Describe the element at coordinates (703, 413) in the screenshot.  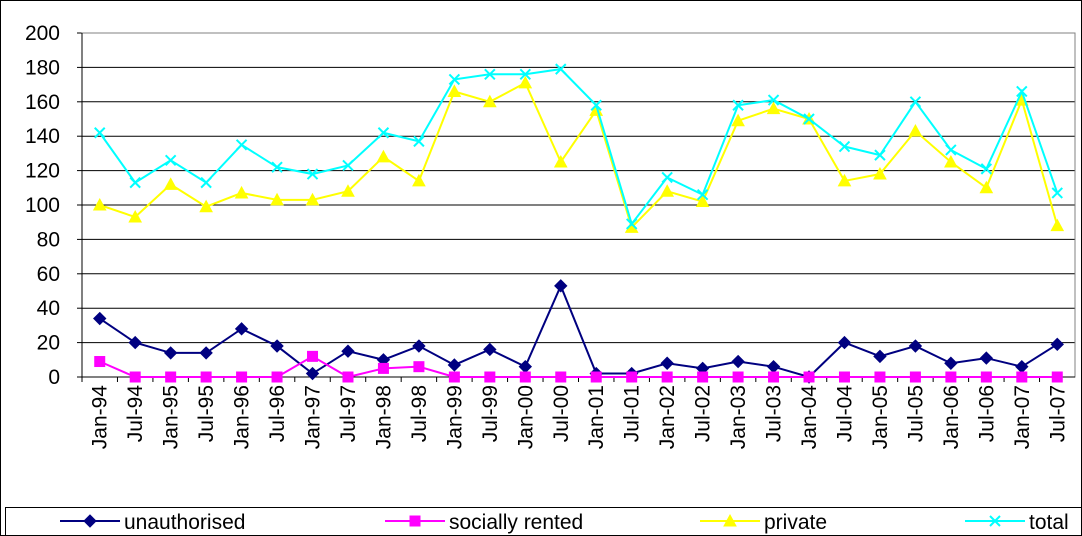
I see `x-tick-label: Jul-02` at that location.